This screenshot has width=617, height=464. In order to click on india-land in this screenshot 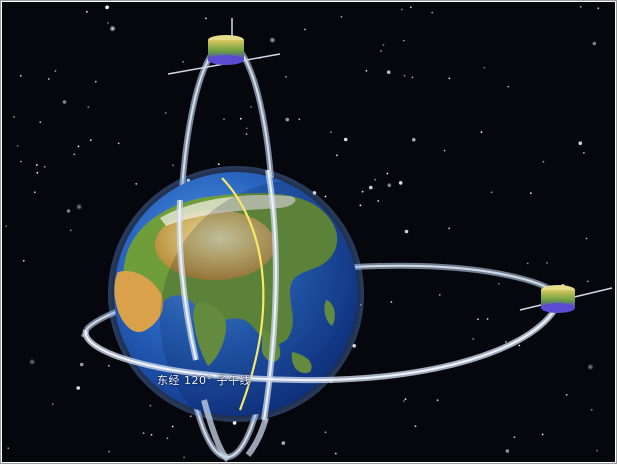, I will do `click(210, 334)`.